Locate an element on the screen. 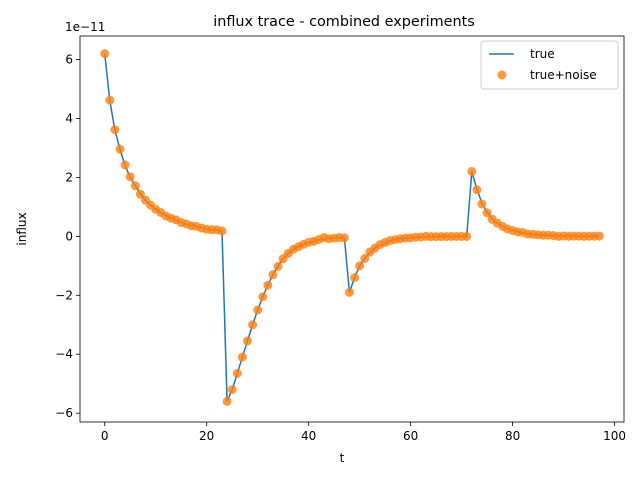 The image size is (640, 485). y-tick-label: 4 is located at coordinates (69, 119).